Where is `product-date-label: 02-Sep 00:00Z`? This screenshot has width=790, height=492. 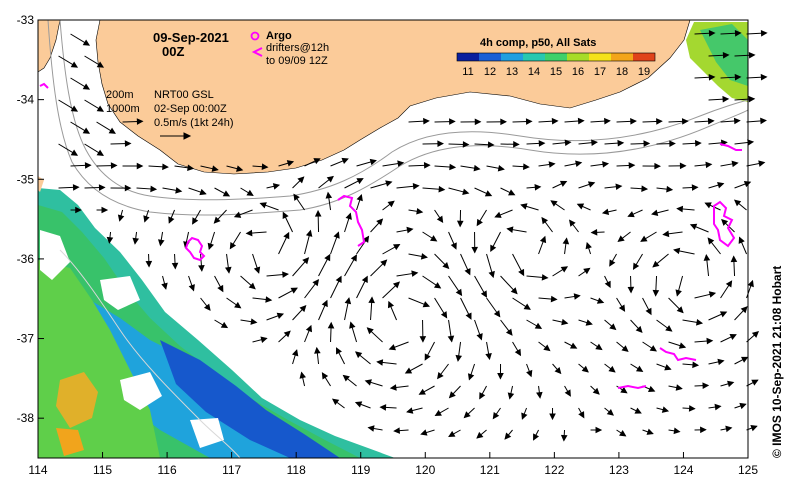 product-date-label: 02-Sep 00:00Z is located at coordinates (190, 109).